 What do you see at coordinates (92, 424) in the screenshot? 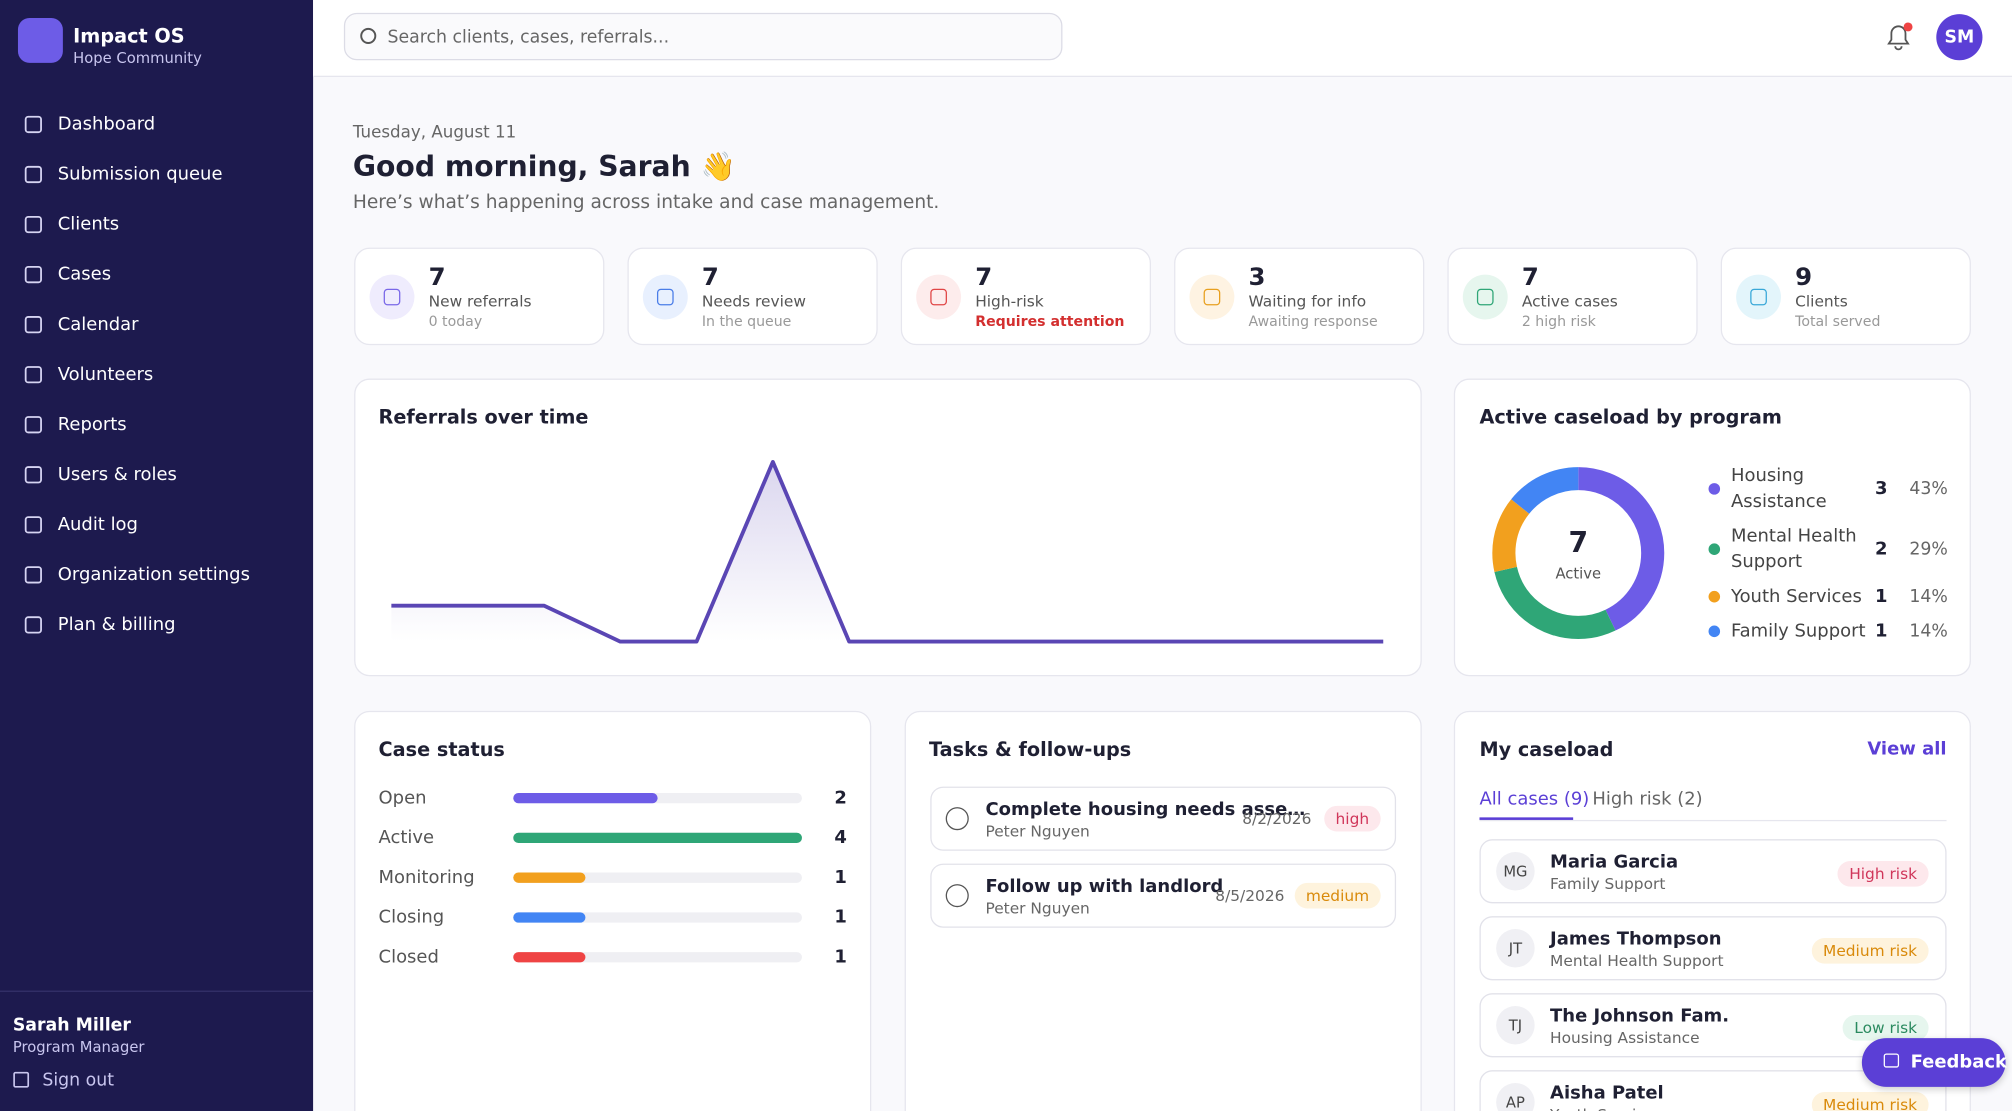
I see `nav-item: Reports` at bounding box center [92, 424].